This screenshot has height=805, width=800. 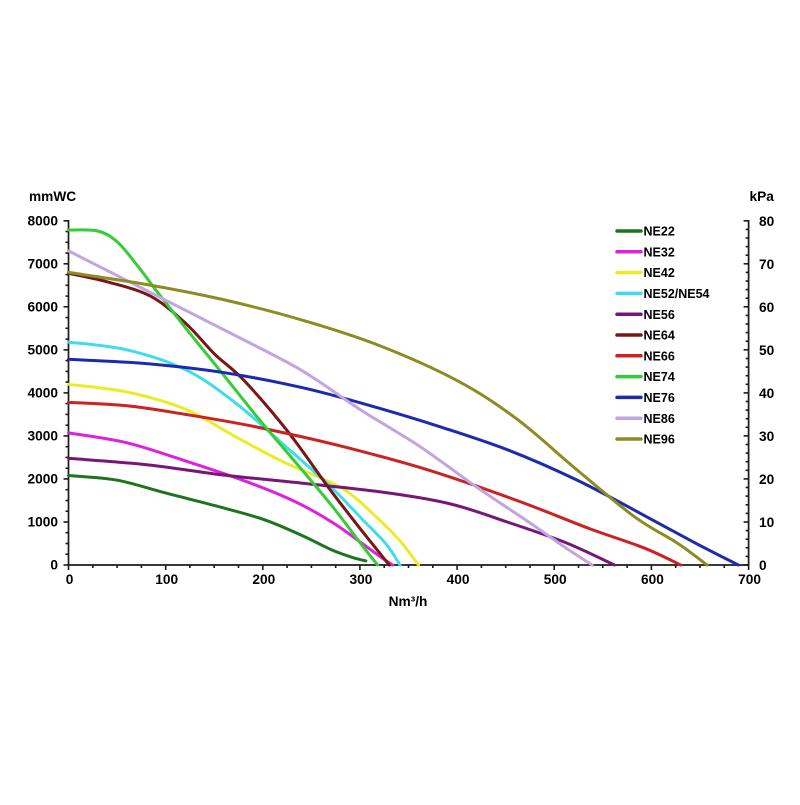 What do you see at coordinates (43, 435) in the screenshot?
I see `svg-text: 3000` at bounding box center [43, 435].